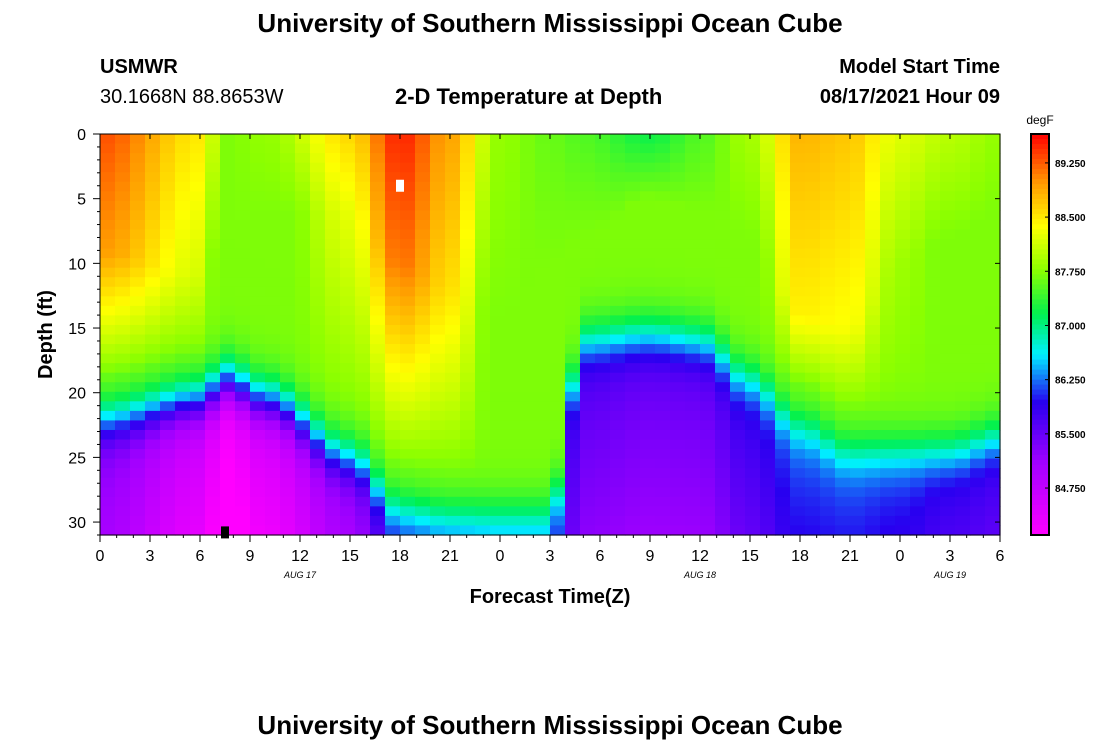 The image size is (1100, 750). What do you see at coordinates (250, 556) in the screenshot?
I see `x-tick-label: 9` at bounding box center [250, 556].